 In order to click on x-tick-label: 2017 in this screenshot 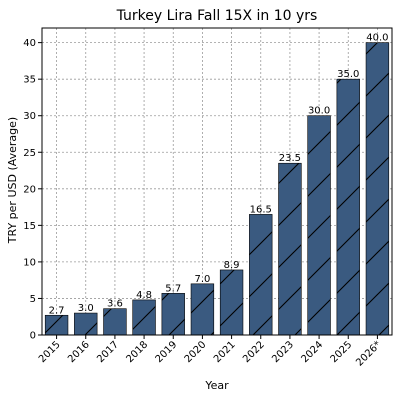, I will do `click(108, 352)`.